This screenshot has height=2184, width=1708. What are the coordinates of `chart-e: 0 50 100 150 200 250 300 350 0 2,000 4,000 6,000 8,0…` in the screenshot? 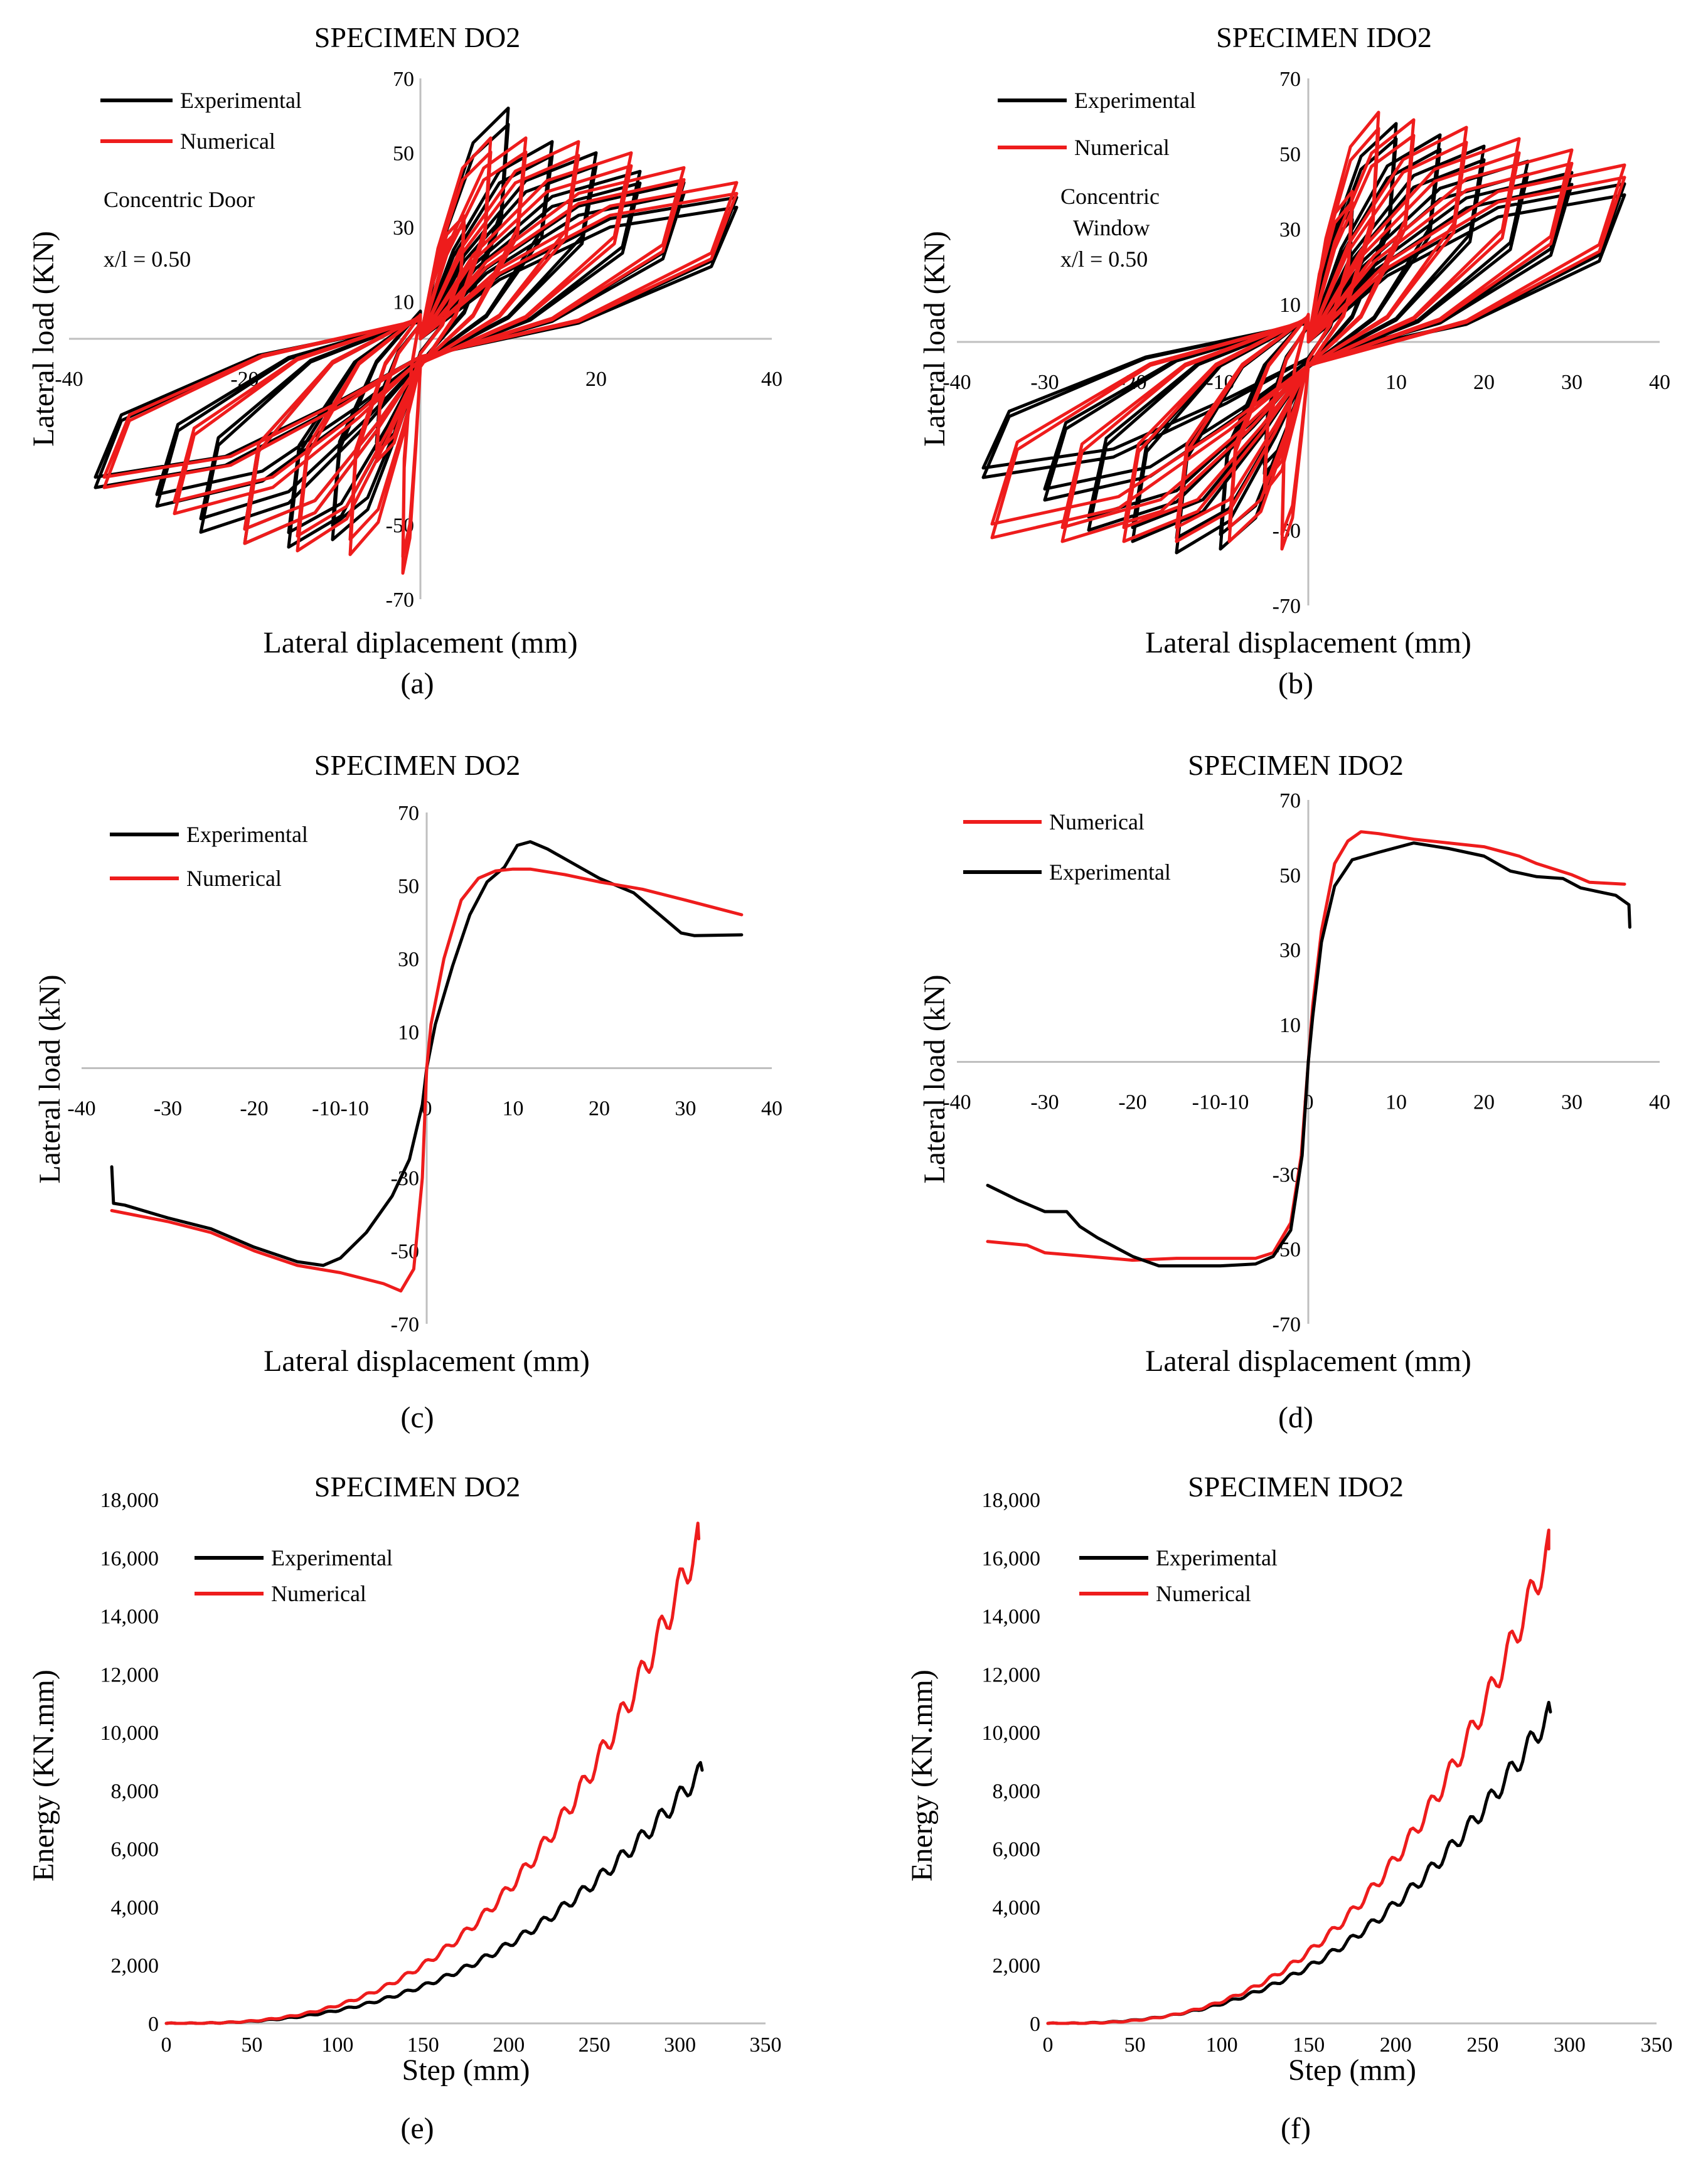 It's located at (404, 1808).